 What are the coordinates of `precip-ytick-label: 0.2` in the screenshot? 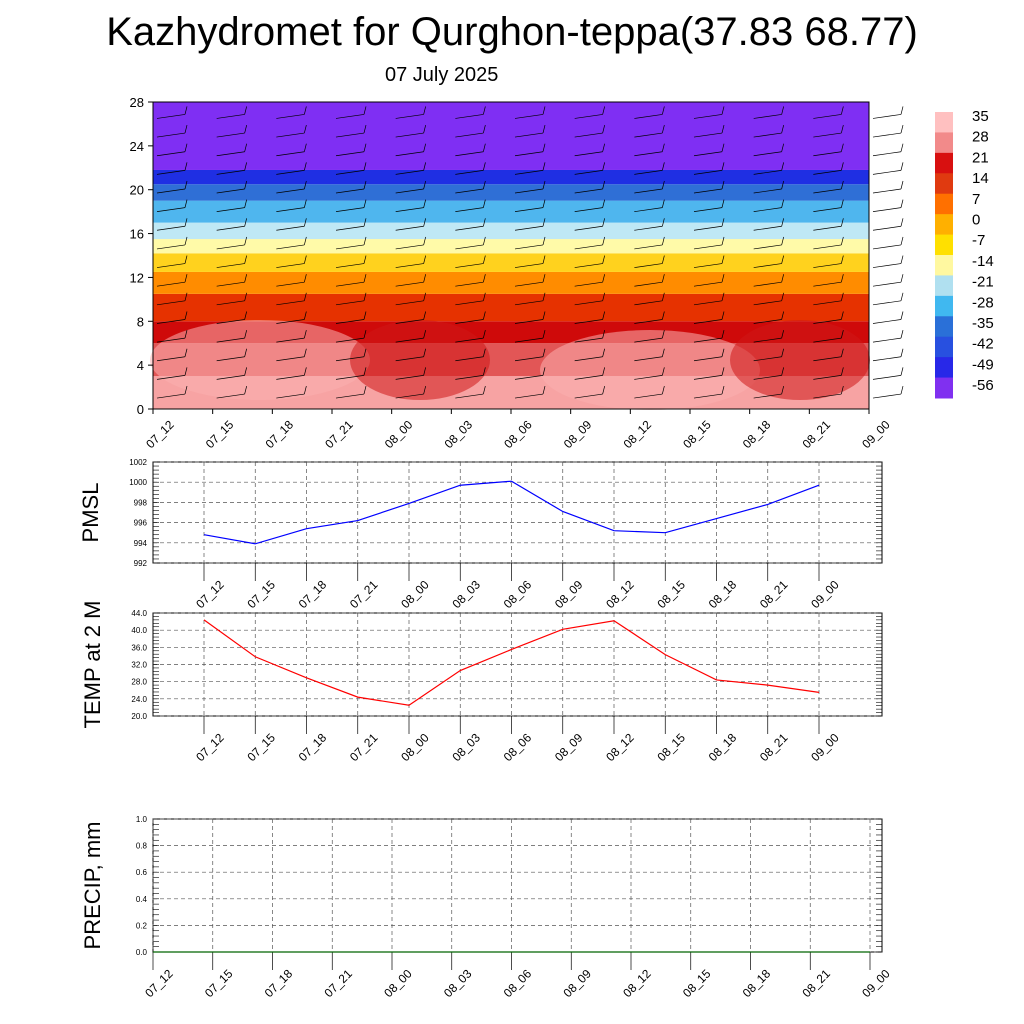 It's located at (142, 925).